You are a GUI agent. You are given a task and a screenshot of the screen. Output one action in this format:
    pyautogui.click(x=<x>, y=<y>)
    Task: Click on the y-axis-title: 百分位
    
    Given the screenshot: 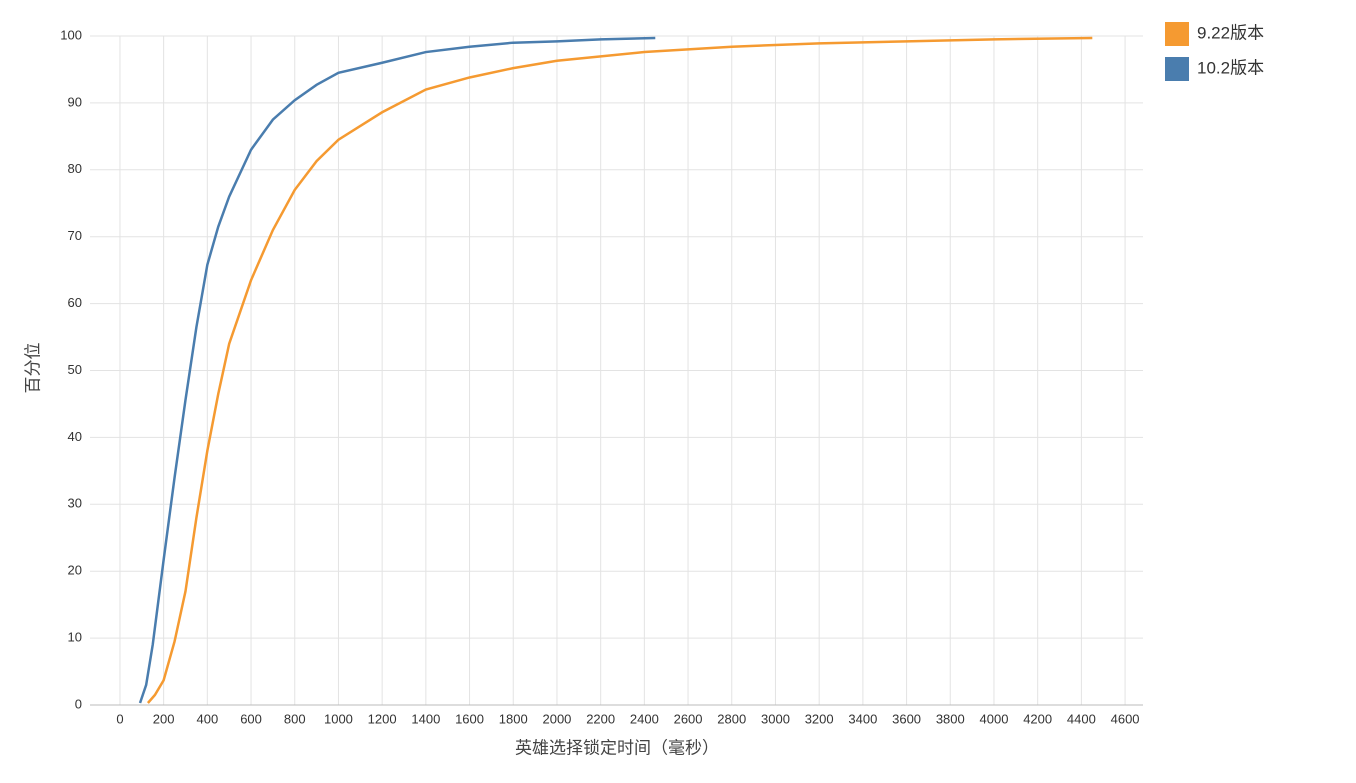 What is the action you would take?
    pyautogui.click(x=32, y=368)
    